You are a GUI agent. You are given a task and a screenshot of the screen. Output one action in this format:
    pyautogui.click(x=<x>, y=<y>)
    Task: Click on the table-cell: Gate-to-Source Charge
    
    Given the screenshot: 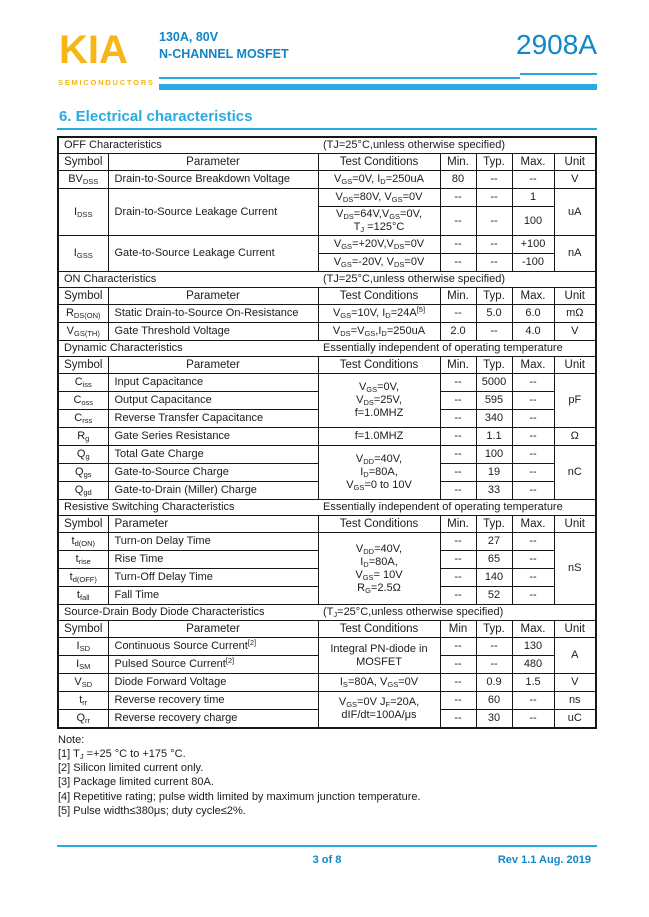 What is the action you would take?
    pyautogui.click(x=213, y=472)
    